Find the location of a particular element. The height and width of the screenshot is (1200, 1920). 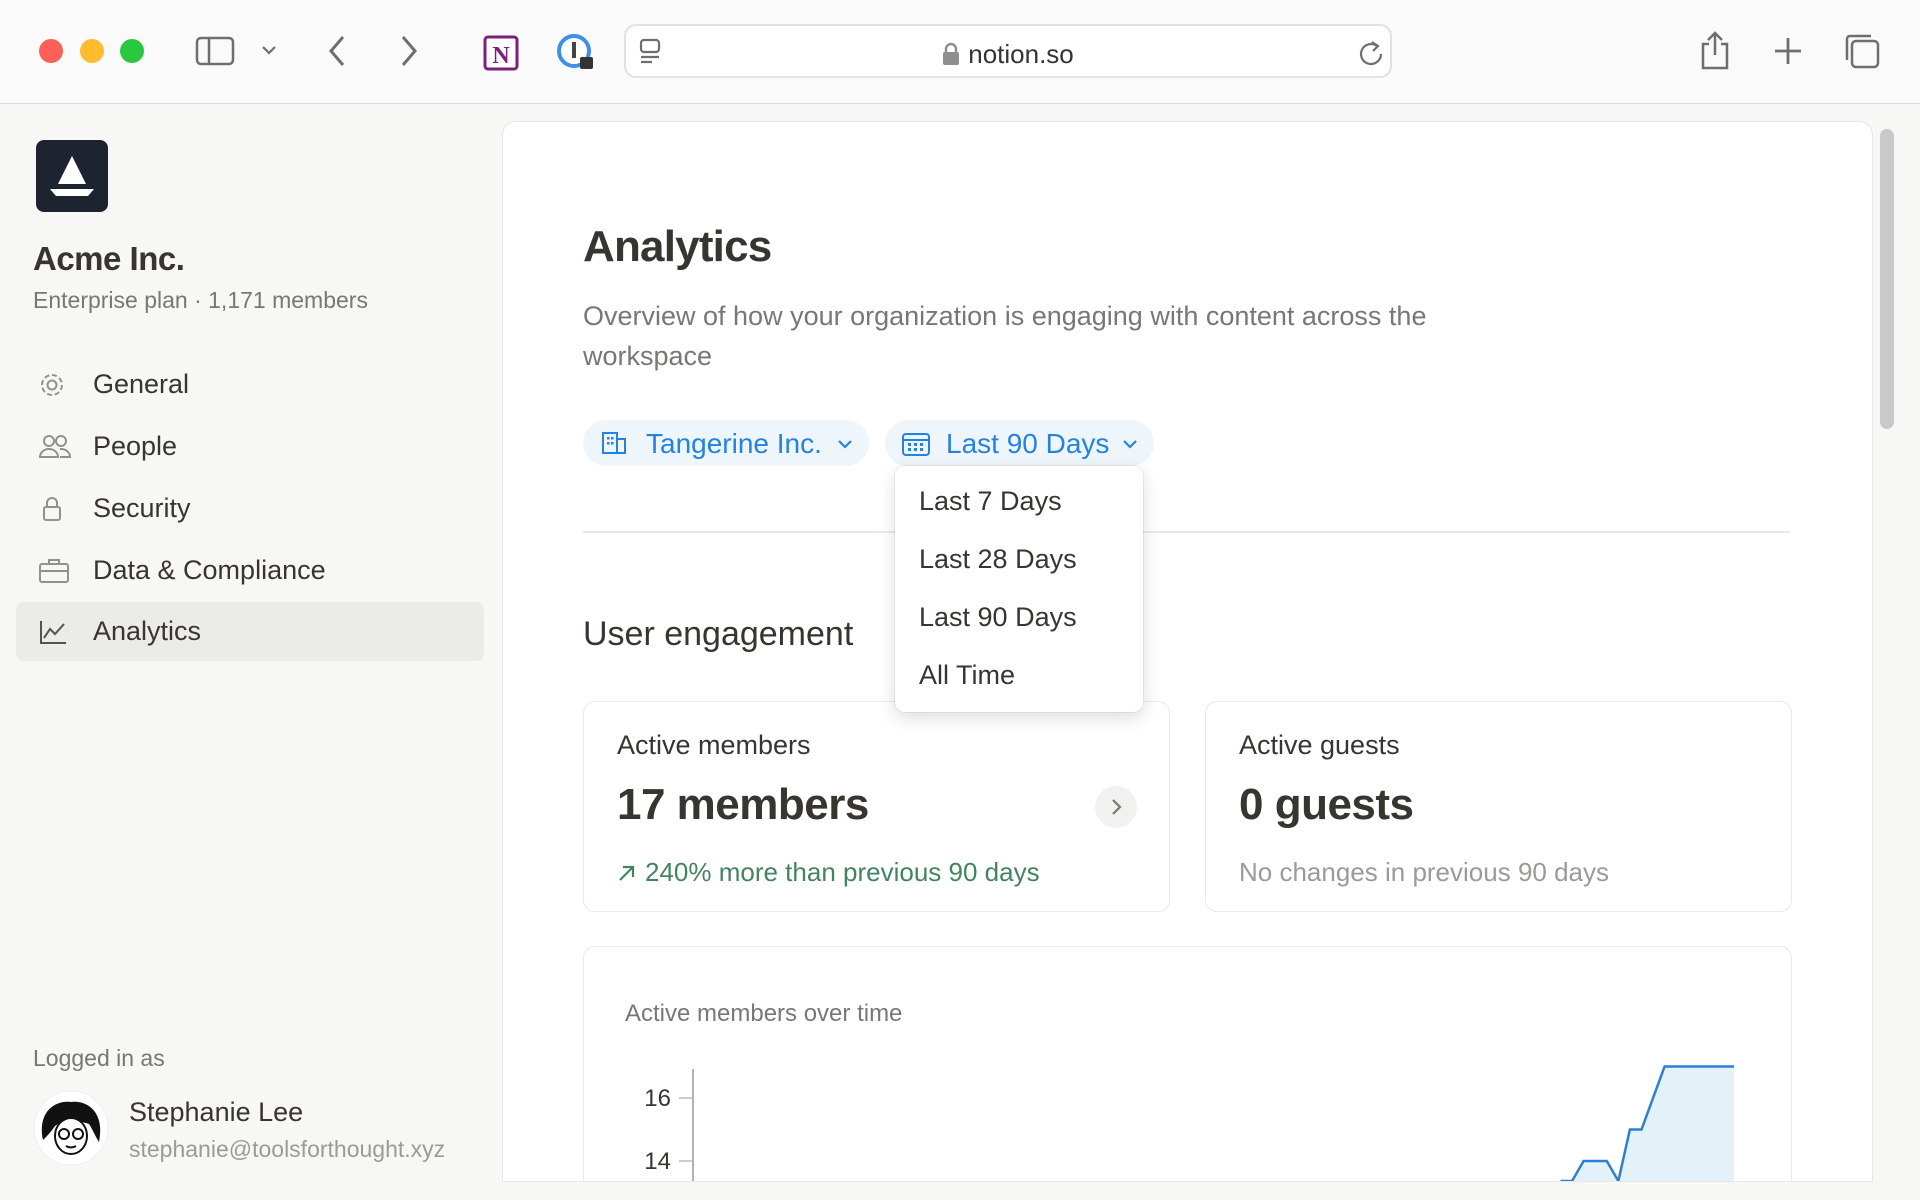

card-label: Active members is located at coordinates (714, 745).